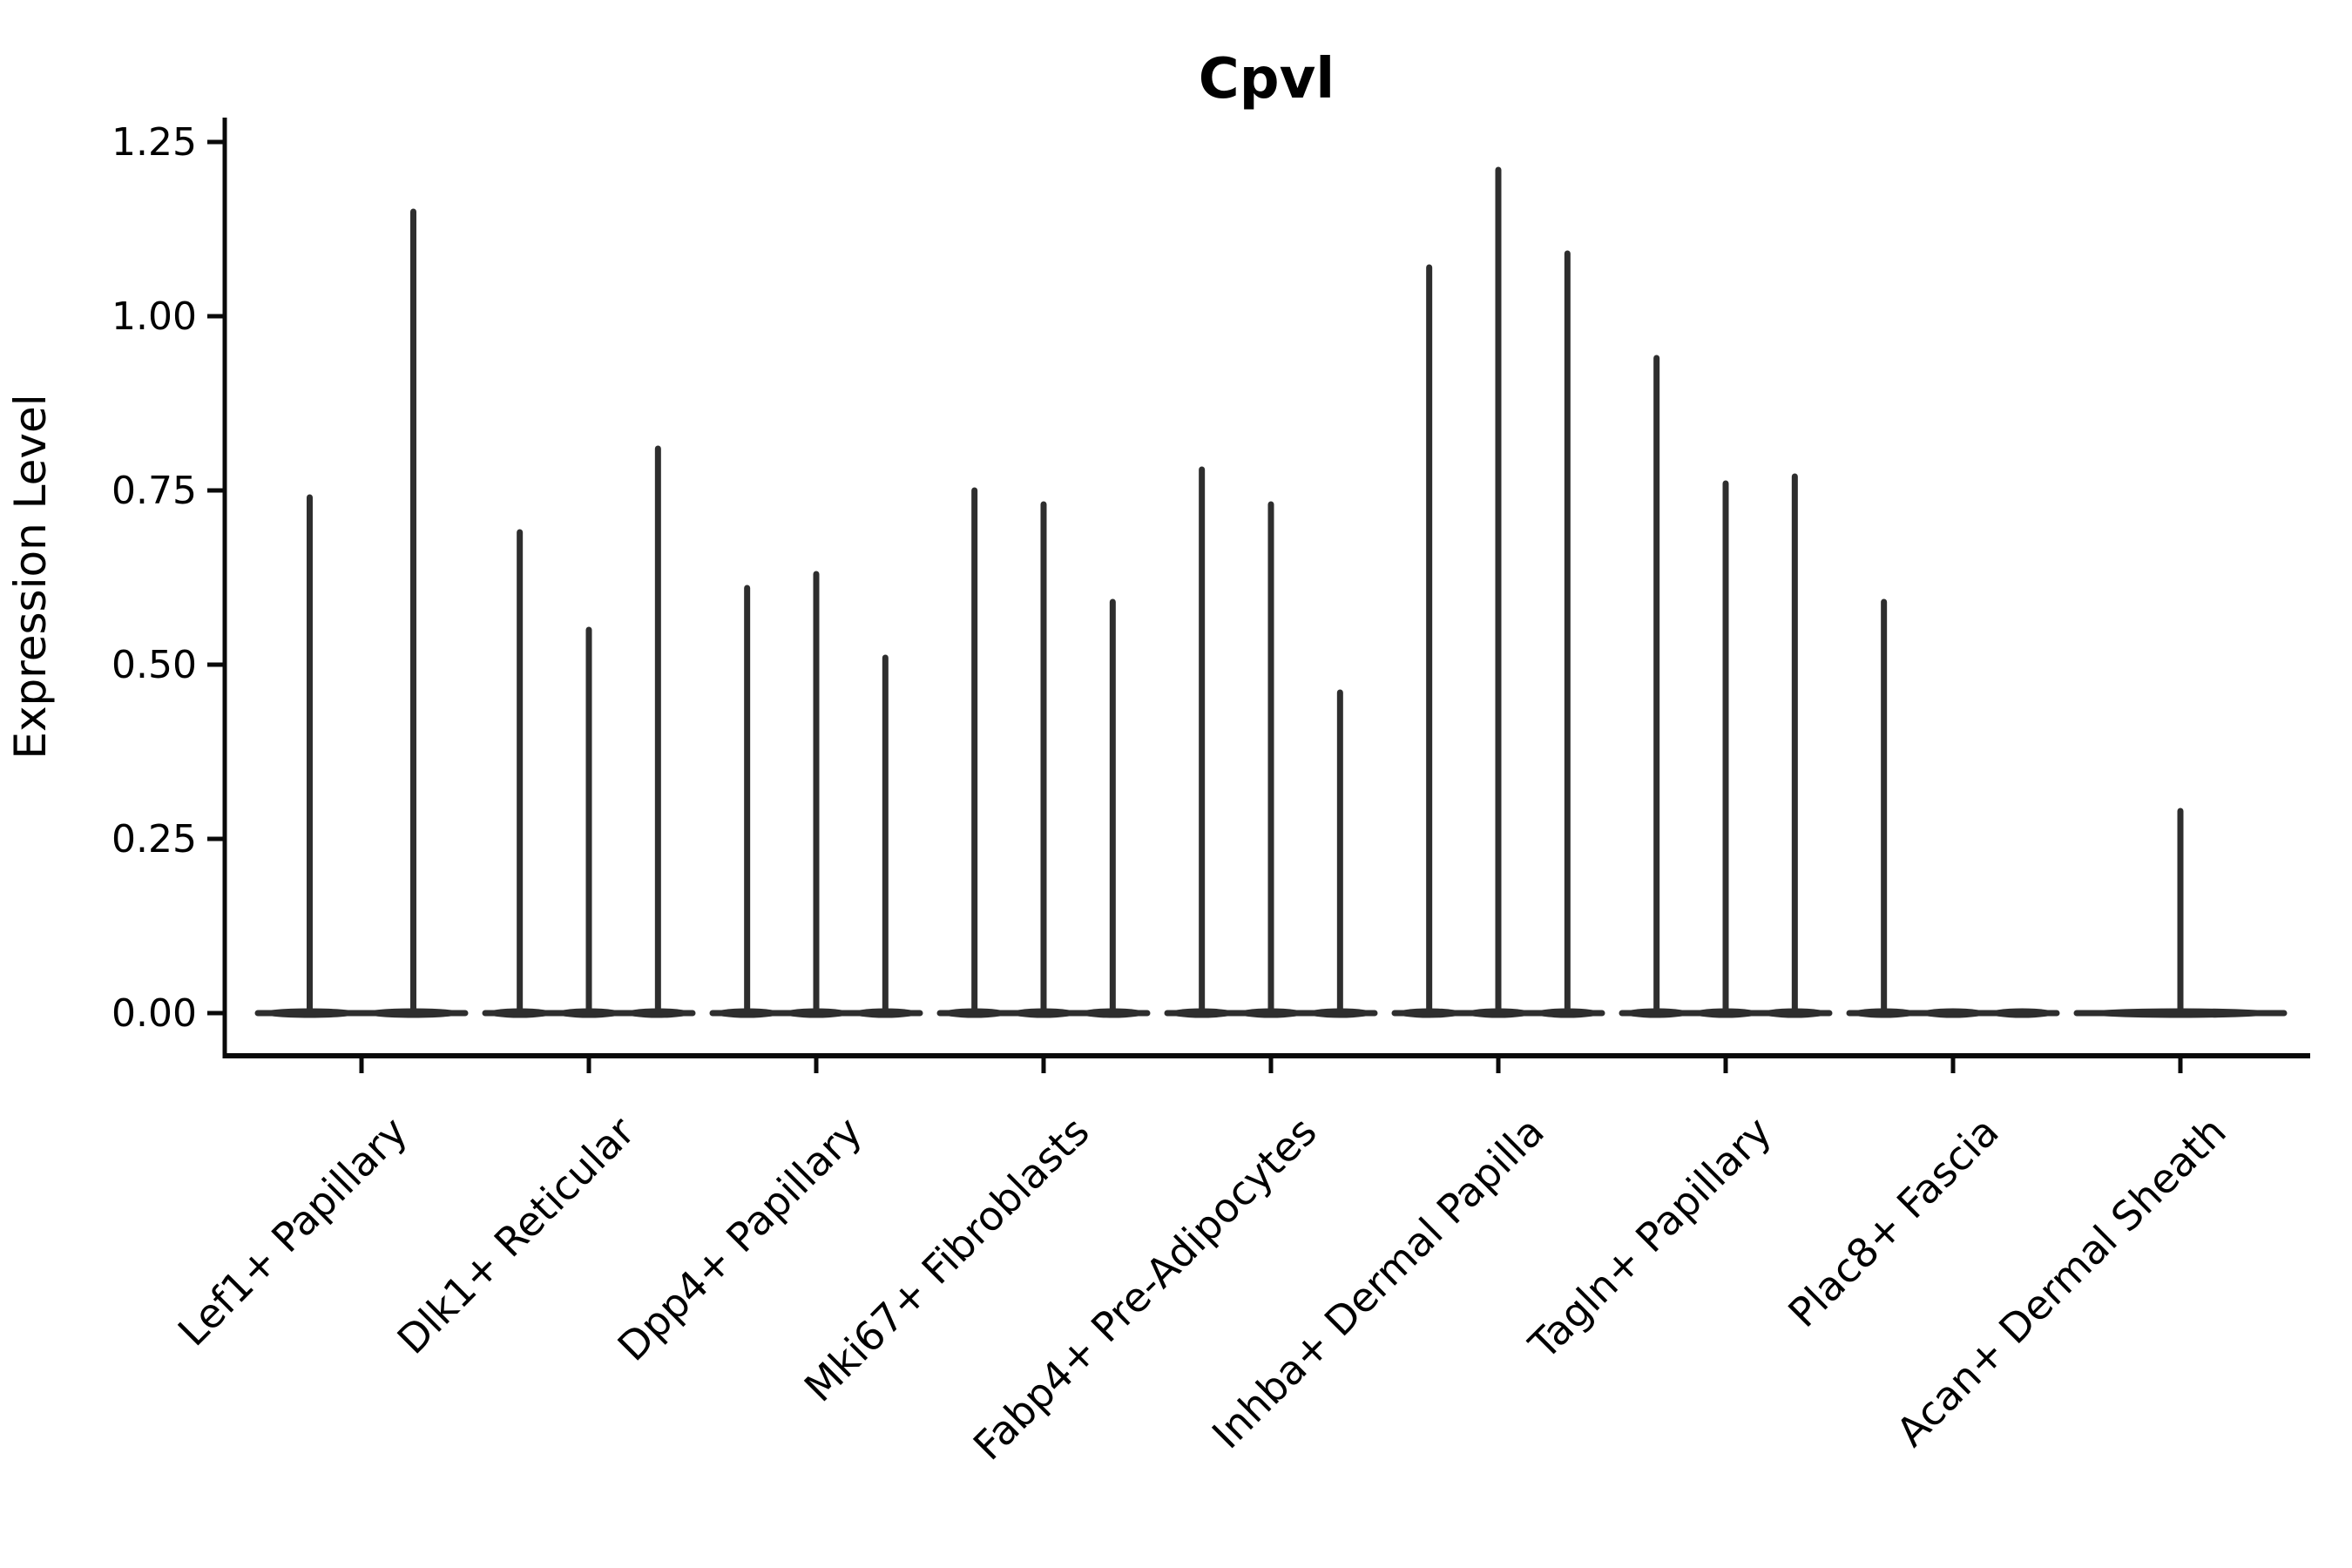  I want to click on x-axis-tick-label: Plac8+ Fascia, so click(1893, 1222).